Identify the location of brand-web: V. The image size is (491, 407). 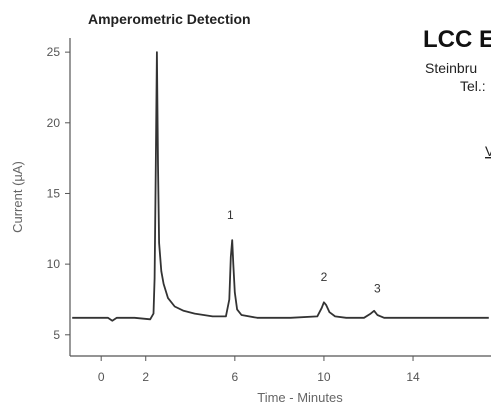
(488, 151).